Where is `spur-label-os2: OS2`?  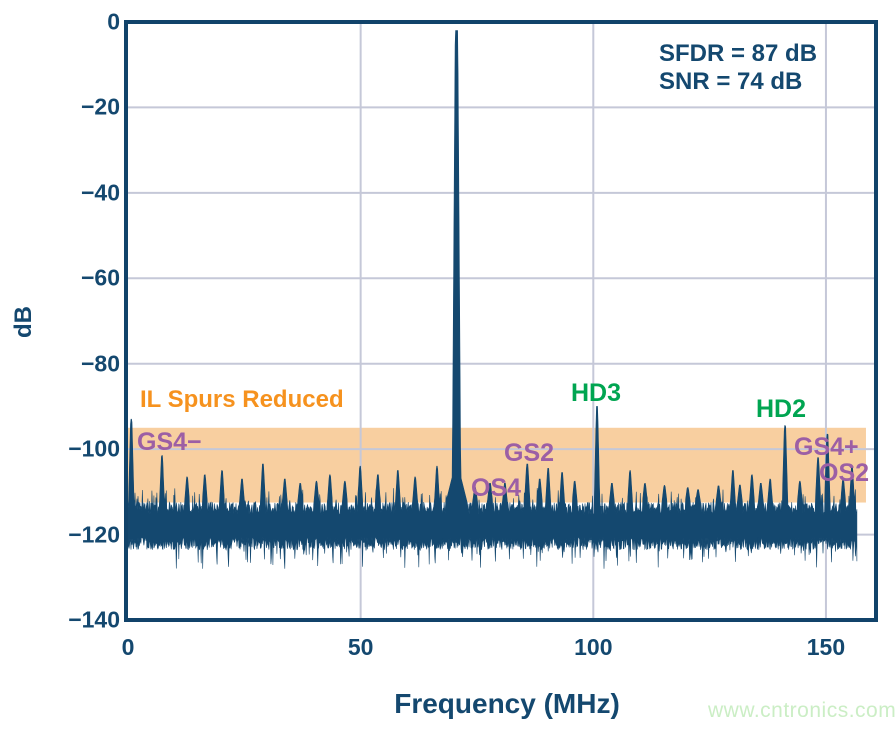 spur-label-os2: OS2 is located at coordinates (844, 473).